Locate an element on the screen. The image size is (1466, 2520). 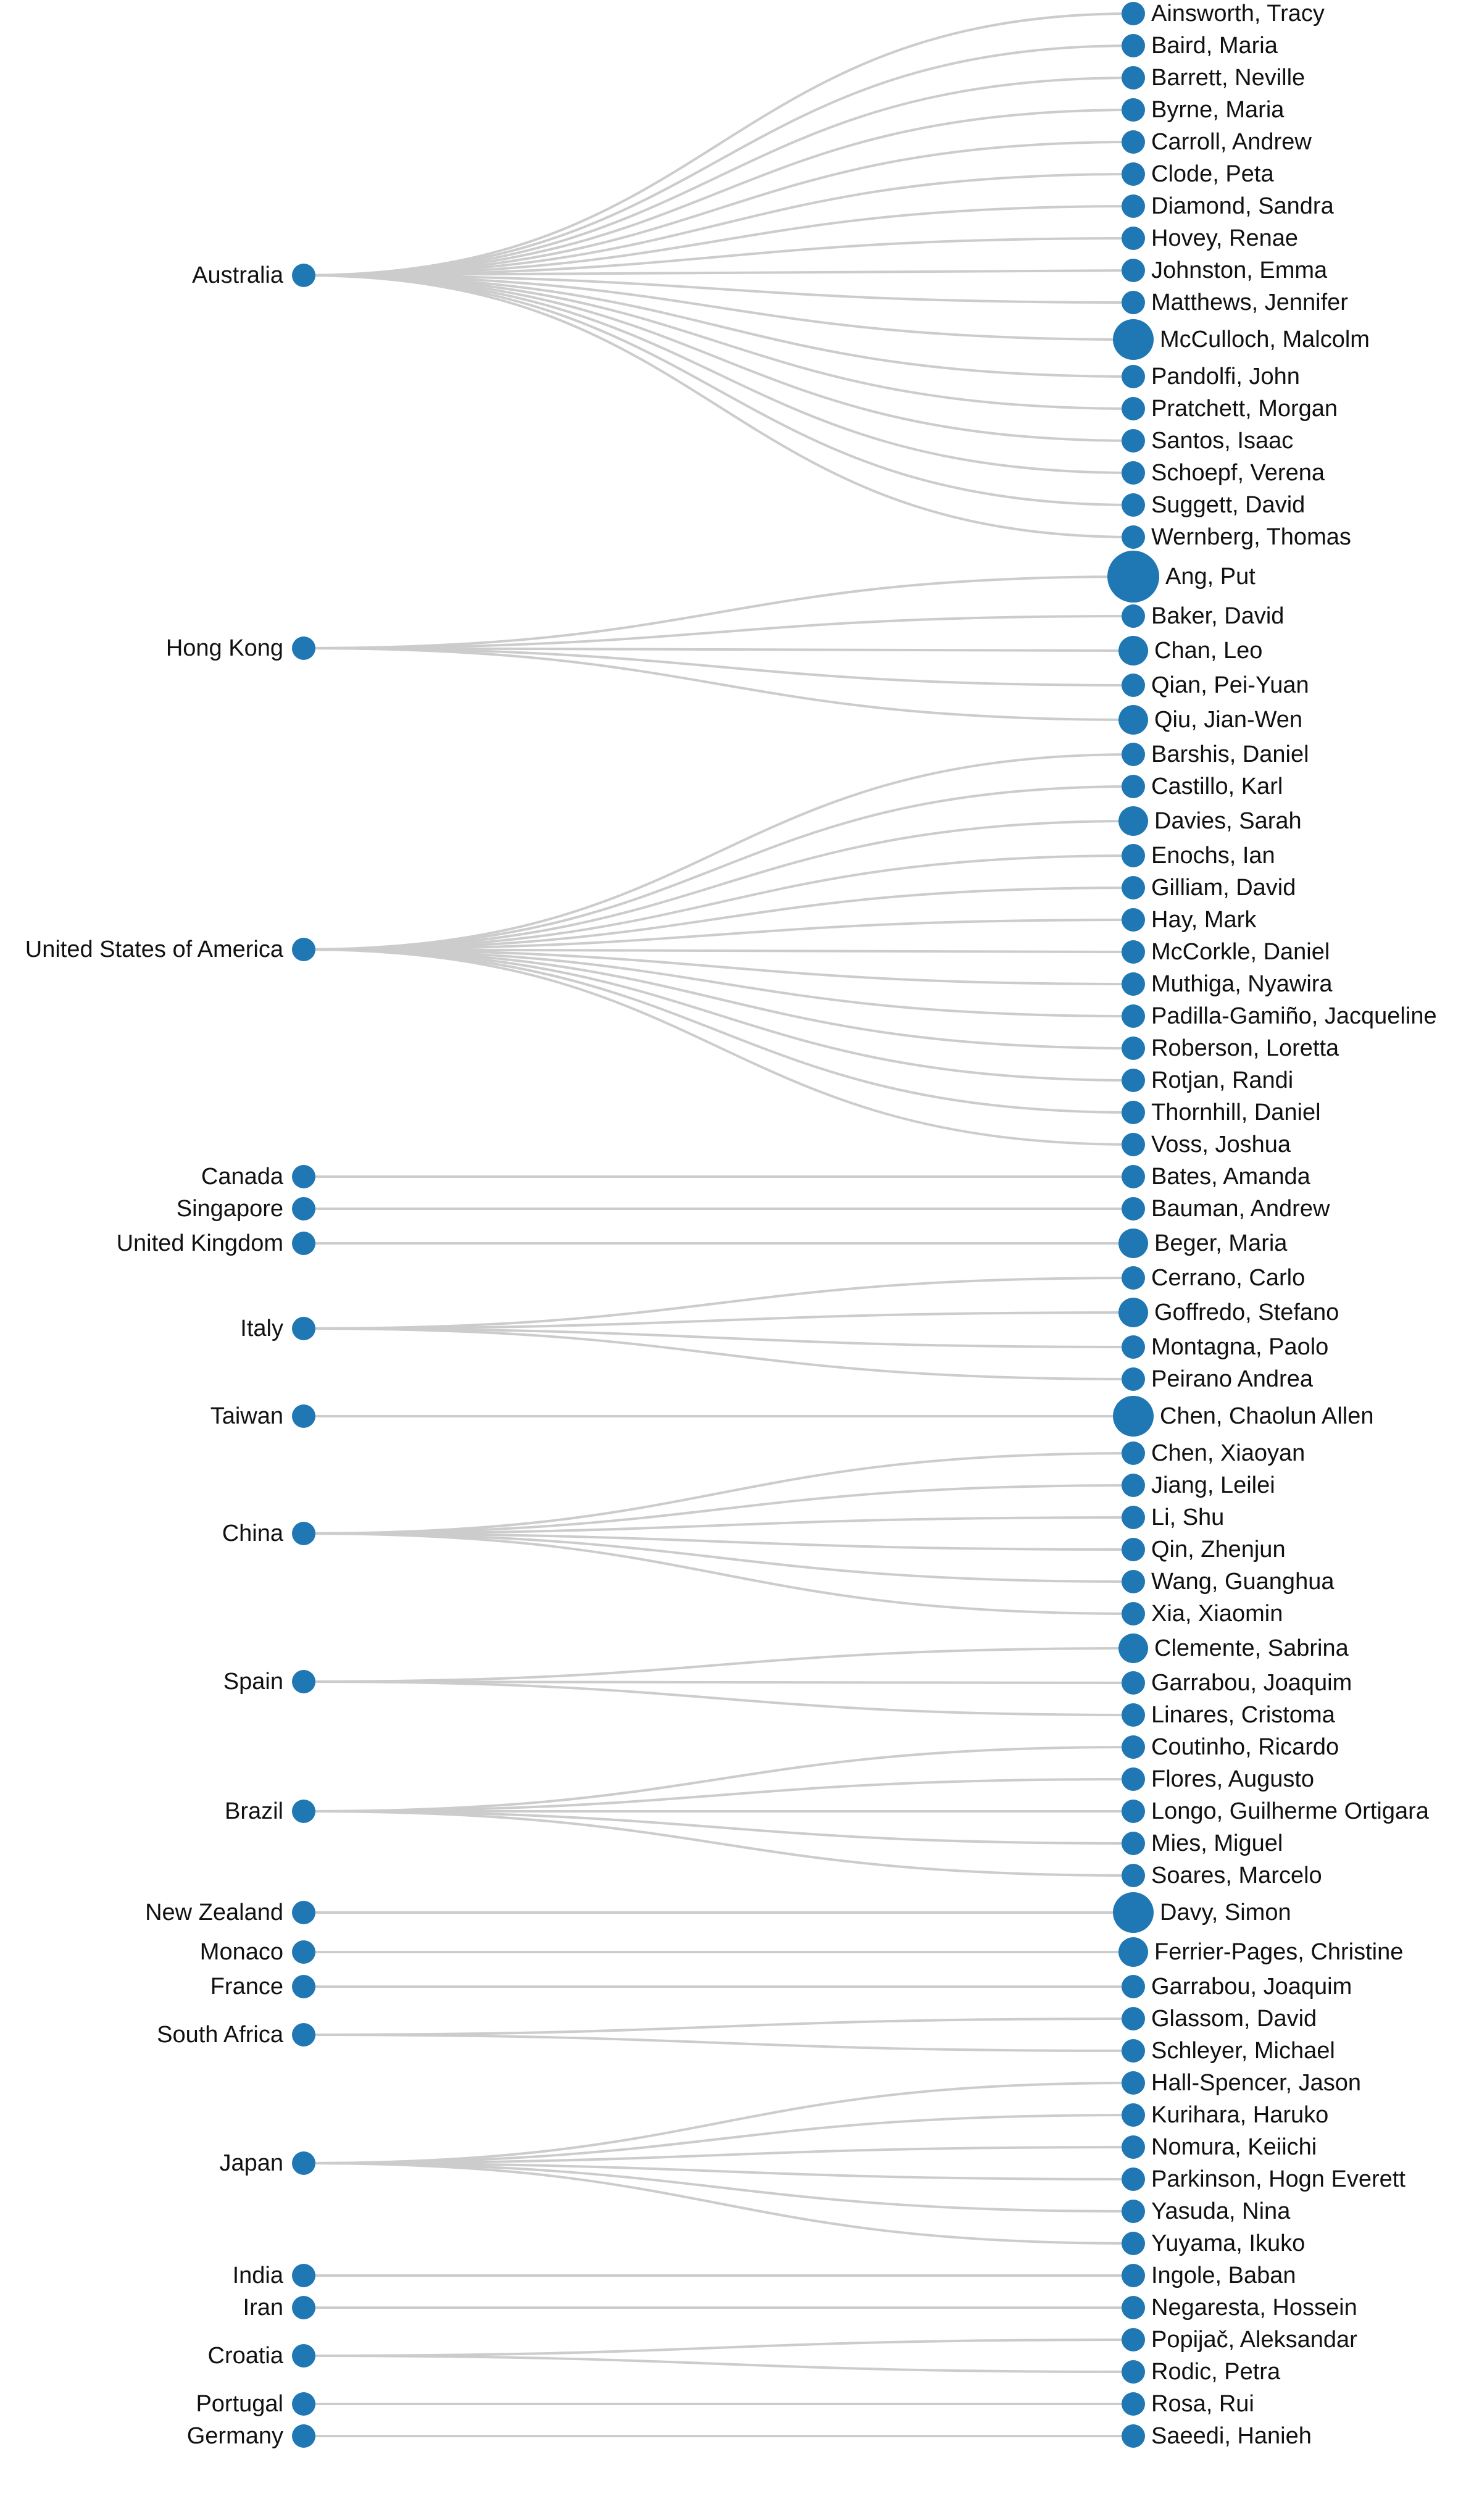
researcher-label: Negaresta, Hossein is located at coordinates (1254, 2308).